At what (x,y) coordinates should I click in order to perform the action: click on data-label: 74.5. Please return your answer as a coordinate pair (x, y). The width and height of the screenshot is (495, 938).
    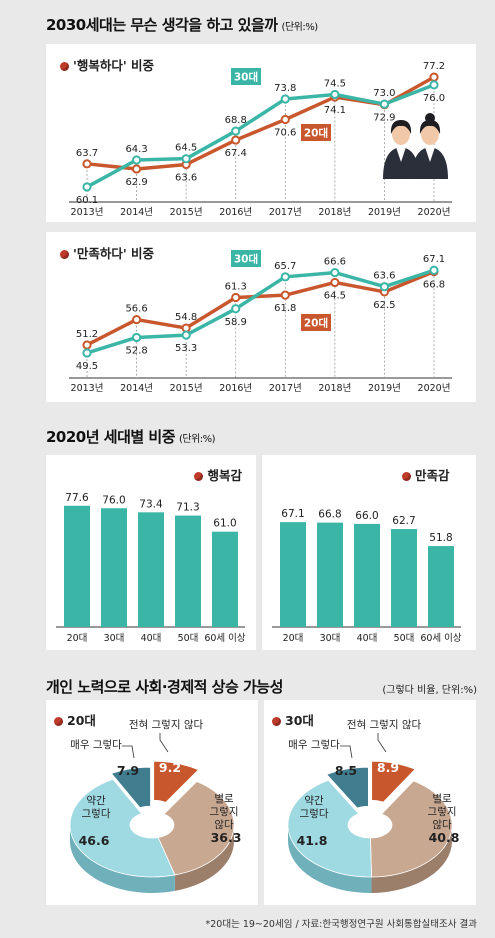
    Looking at the image, I should click on (335, 83).